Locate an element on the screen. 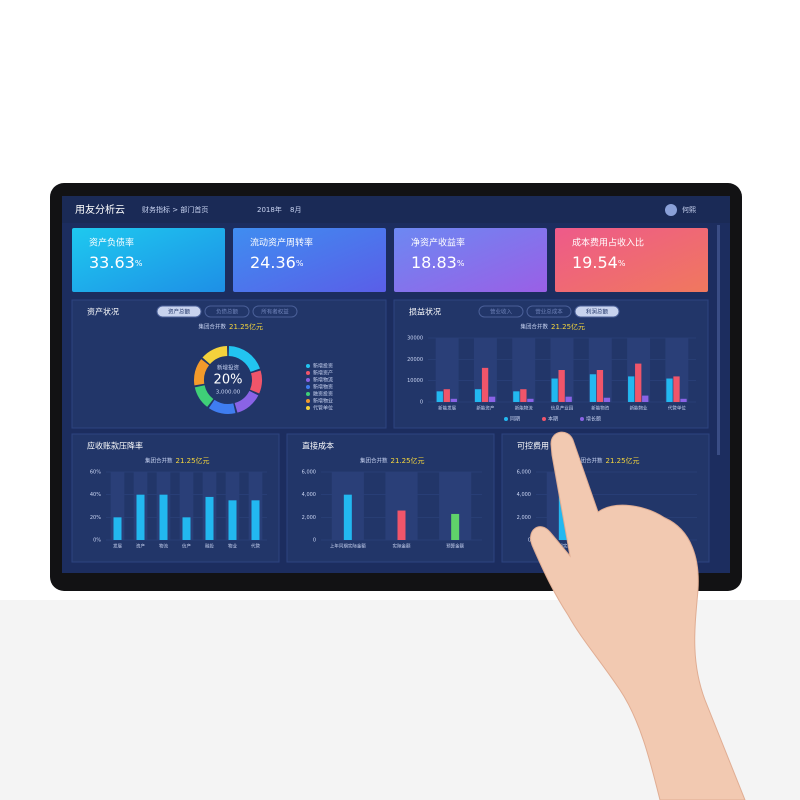 This screenshot has width=800, height=800. center-value: 20% is located at coordinates (228, 380).